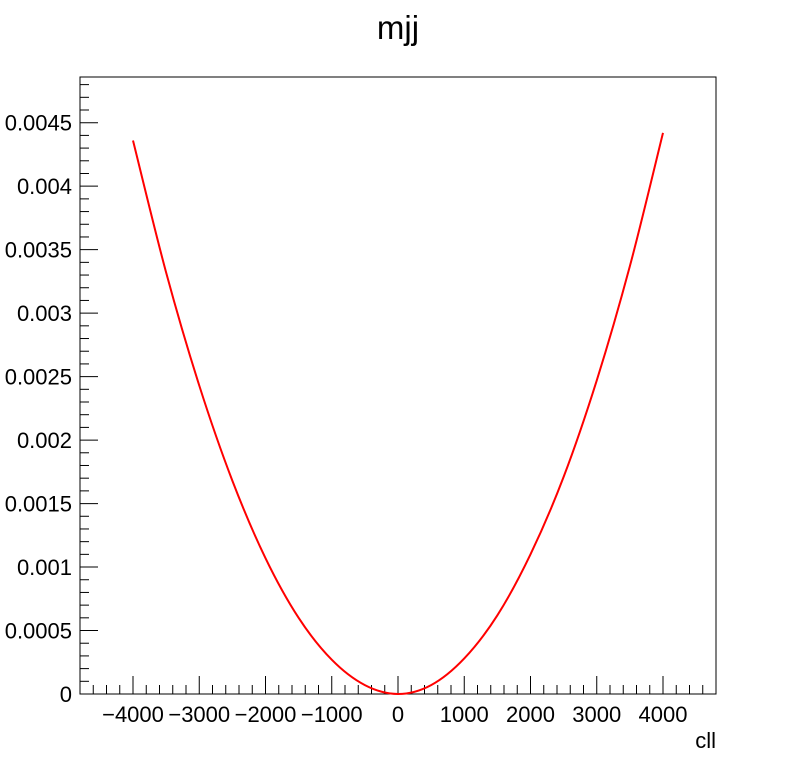  Describe the element at coordinates (199, 714) in the screenshot. I see `x-tick-label: −3000` at that location.